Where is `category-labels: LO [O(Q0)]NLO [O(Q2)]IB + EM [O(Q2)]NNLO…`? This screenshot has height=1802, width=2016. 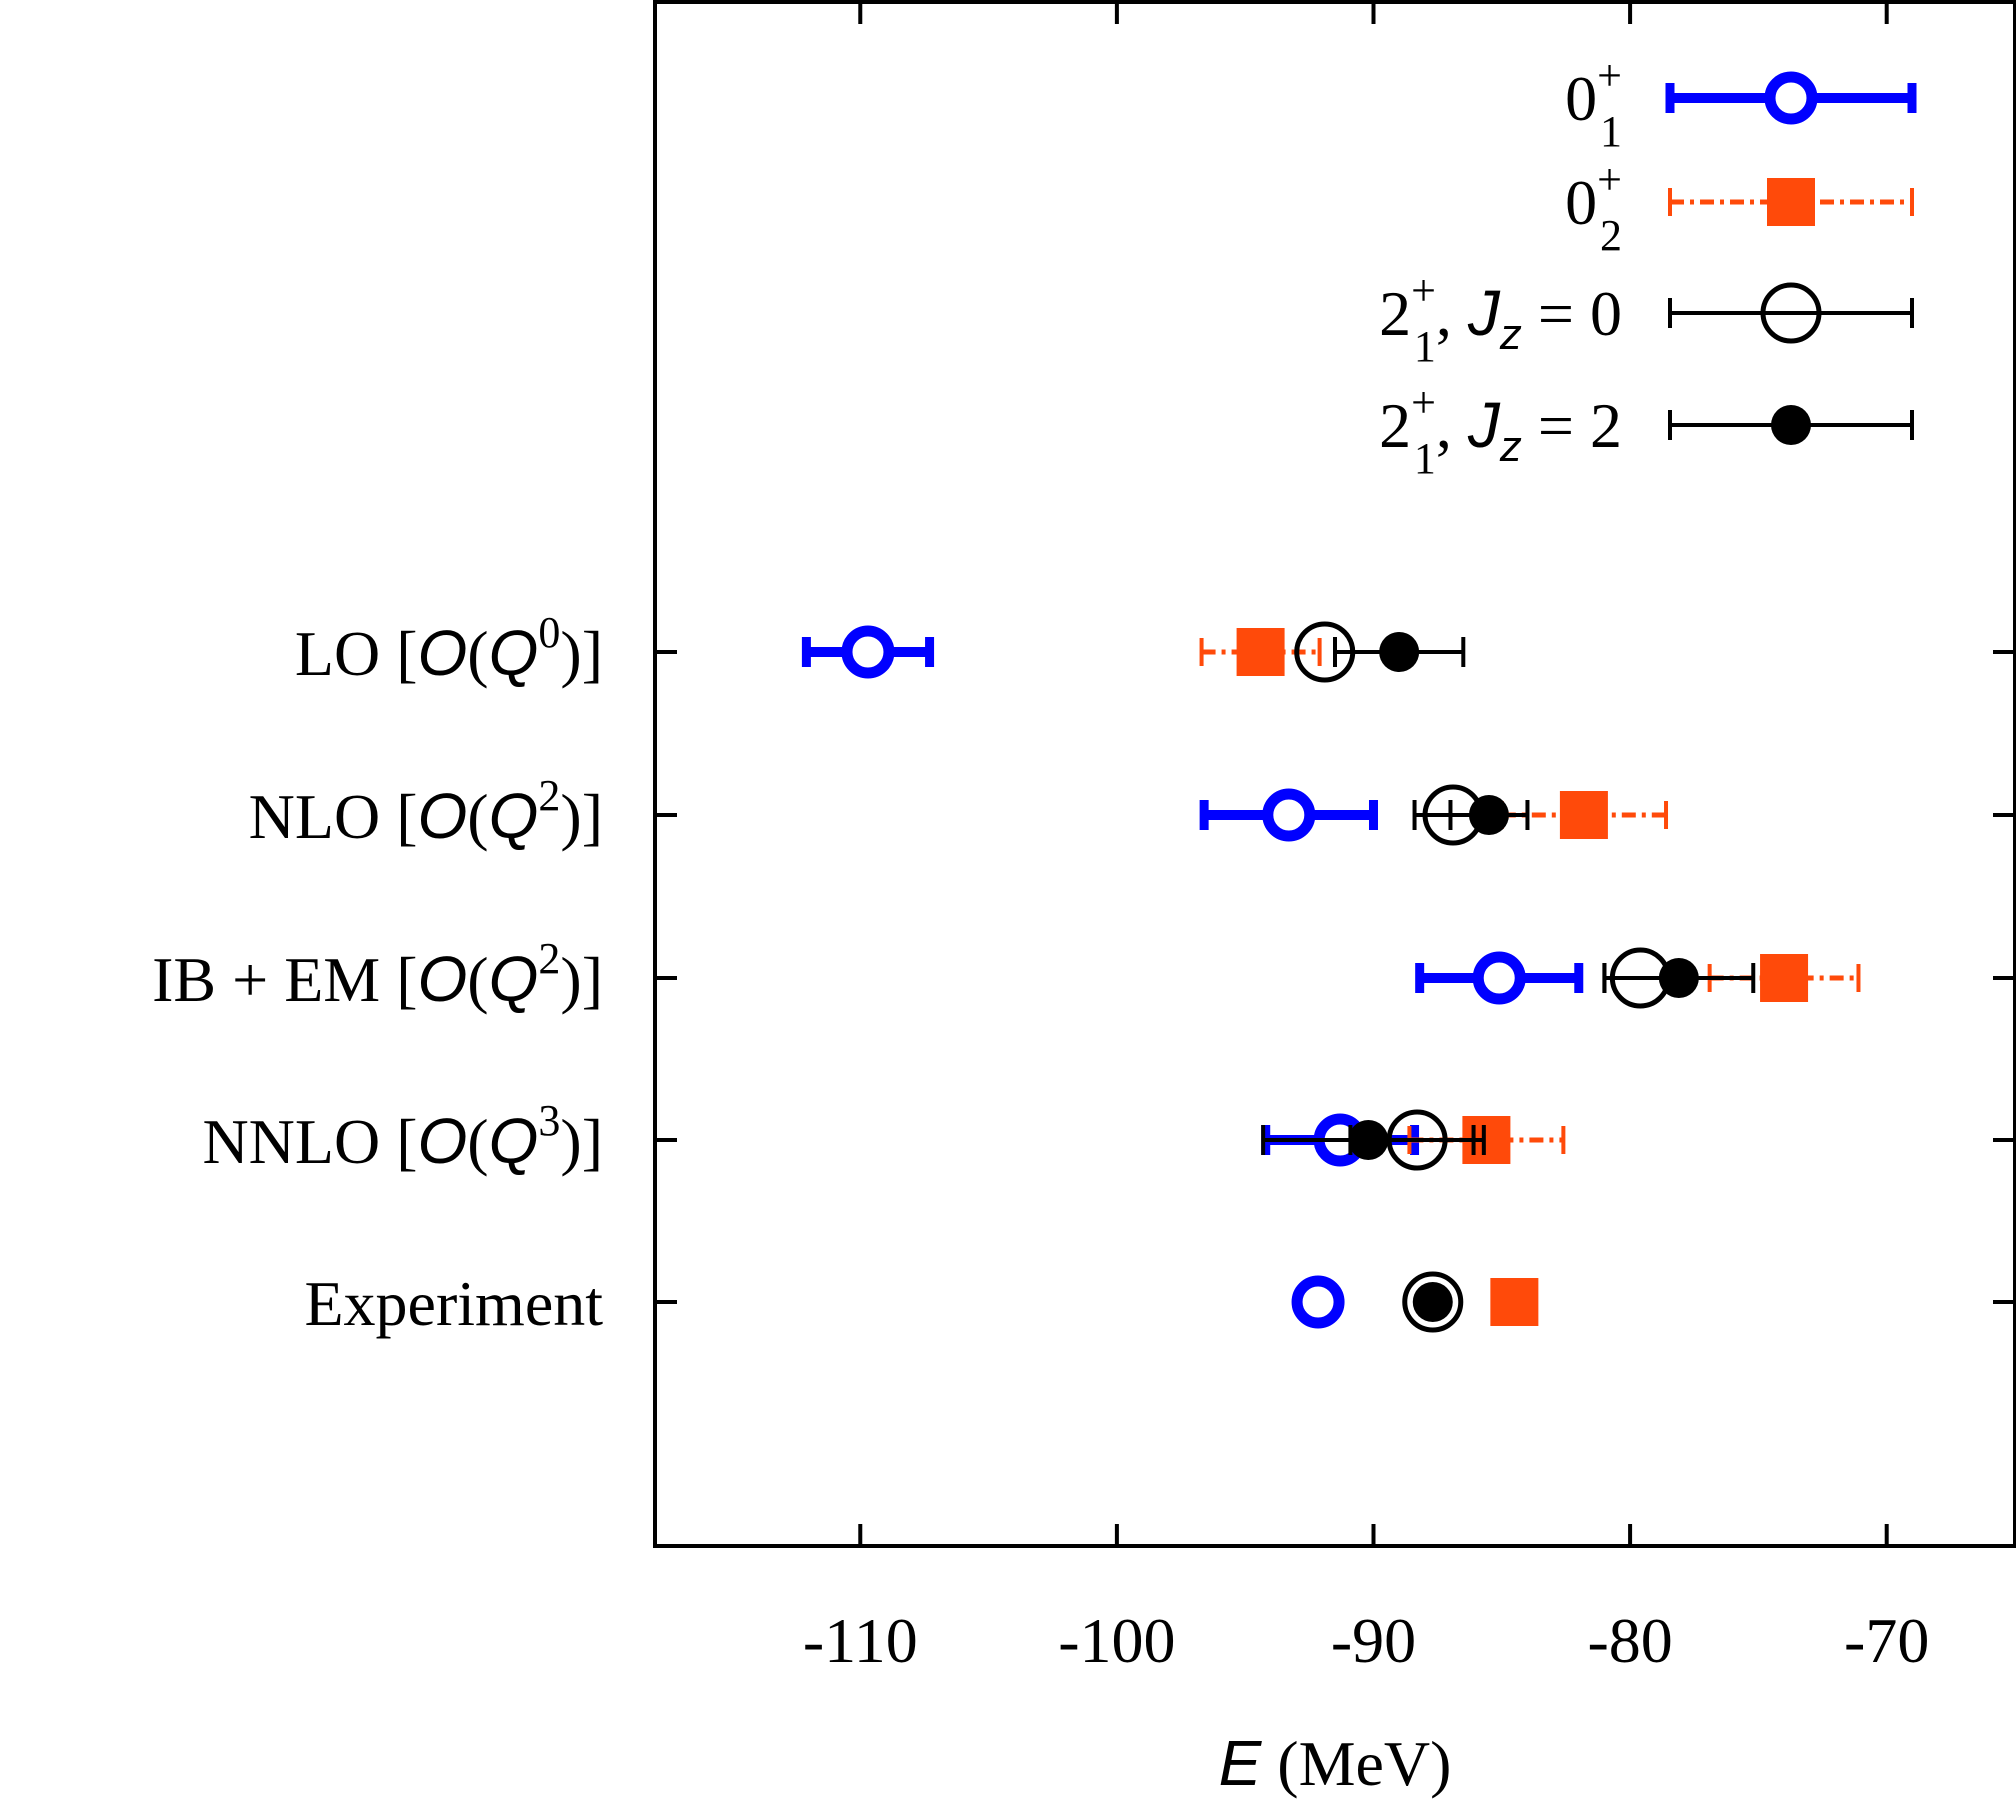 category-labels: LO [O(Q0)]NLO [O(Q2)]IB + EM [O(Q2)]NNLO… is located at coordinates (377, 973).